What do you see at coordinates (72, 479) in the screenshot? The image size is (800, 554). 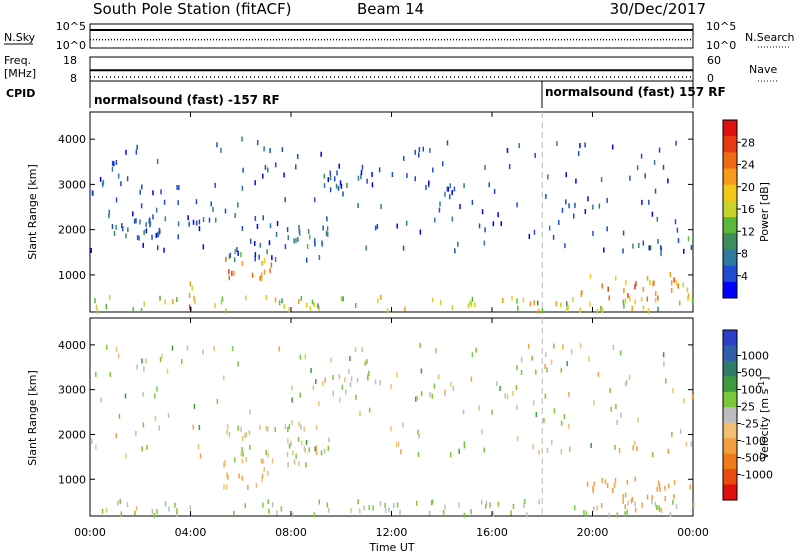 I see `y-tick-label: 1000` at bounding box center [72, 479].